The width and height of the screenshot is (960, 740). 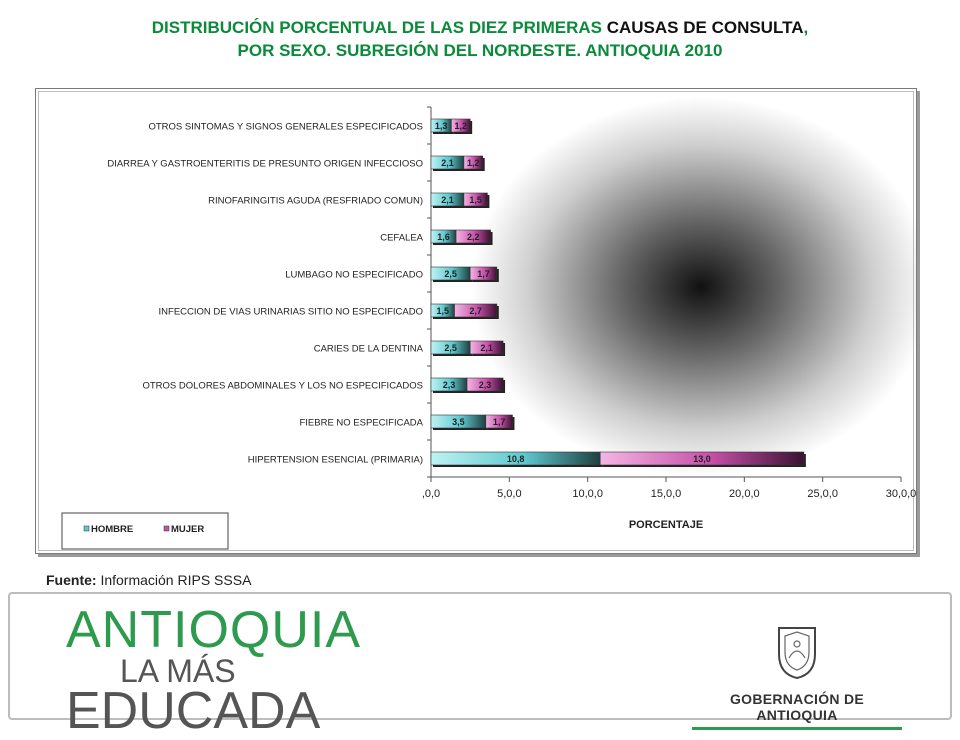 I want to click on government-name: GOBERNACIÓN DE ANTIOQUIA, so click(x=797, y=707).